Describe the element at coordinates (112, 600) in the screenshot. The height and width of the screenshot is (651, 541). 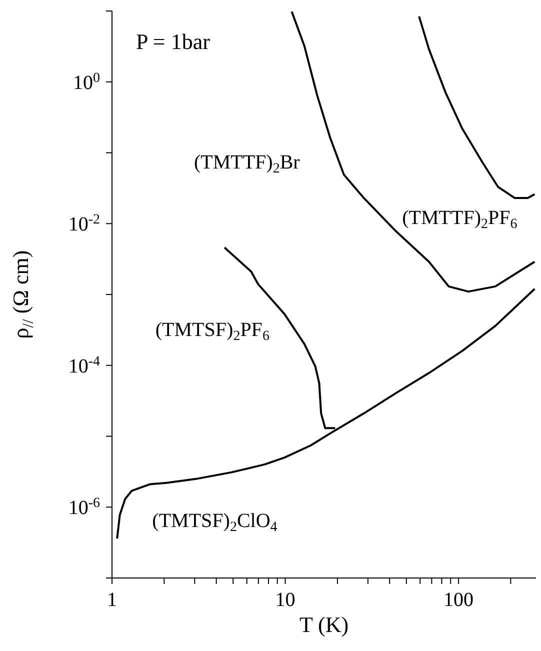
I see `x-tick-label: 1` at that location.